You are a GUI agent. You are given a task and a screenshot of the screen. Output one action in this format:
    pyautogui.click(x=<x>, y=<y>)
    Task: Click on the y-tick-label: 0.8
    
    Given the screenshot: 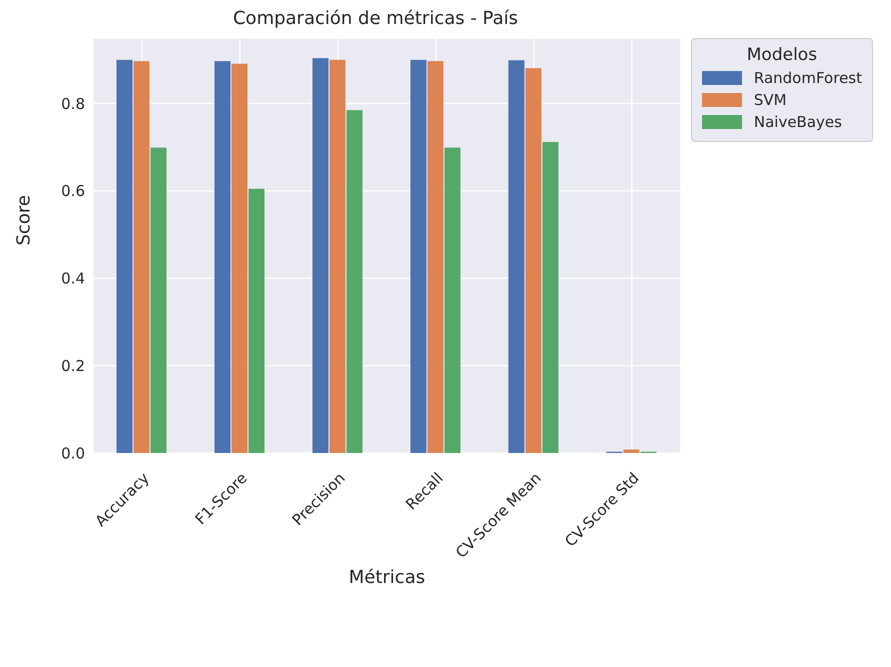 What is the action you would take?
    pyautogui.click(x=73, y=103)
    